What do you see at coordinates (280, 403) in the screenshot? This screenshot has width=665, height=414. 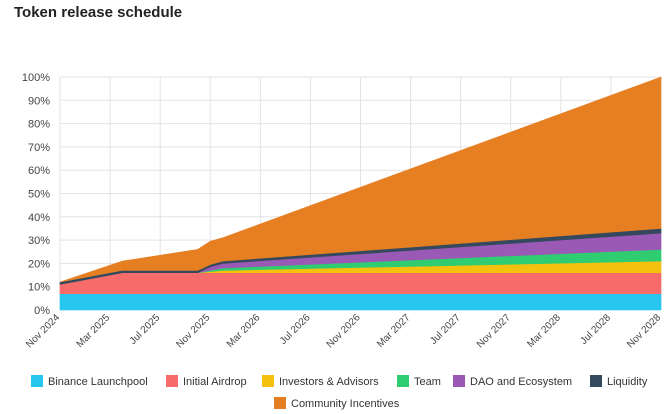 I see `legend-swatch-community-incentives` at bounding box center [280, 403].